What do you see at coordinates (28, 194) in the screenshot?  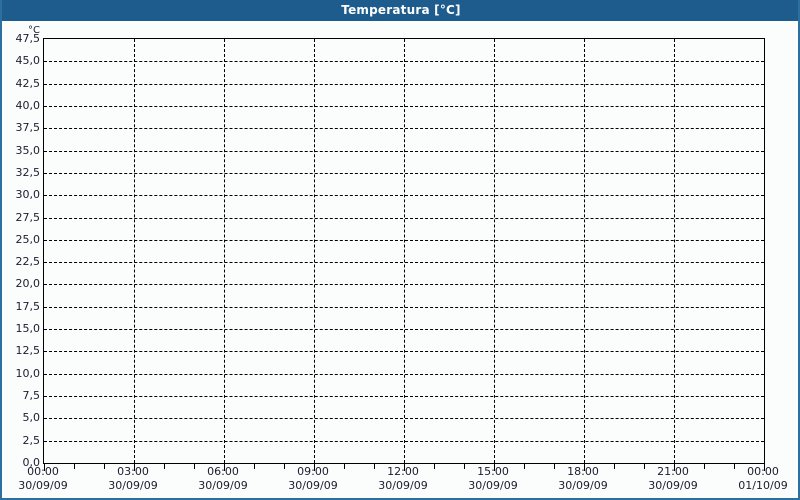 I see `y-axis-tick-label: 30,0` at bounding box center [28, 194].